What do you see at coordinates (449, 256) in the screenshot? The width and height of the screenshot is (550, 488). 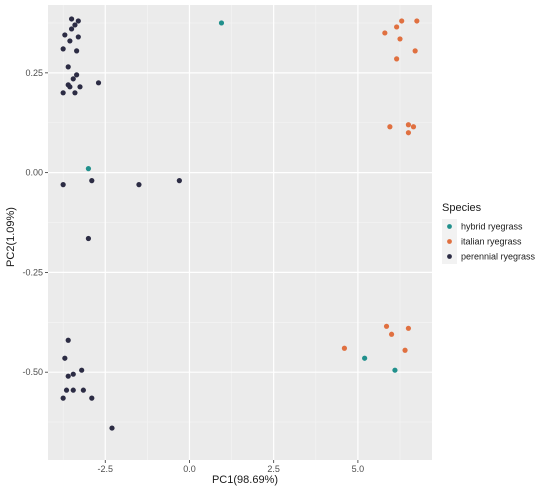 I see `legend-marker-perennial-ryegrass` at bounding box center [449, 256].